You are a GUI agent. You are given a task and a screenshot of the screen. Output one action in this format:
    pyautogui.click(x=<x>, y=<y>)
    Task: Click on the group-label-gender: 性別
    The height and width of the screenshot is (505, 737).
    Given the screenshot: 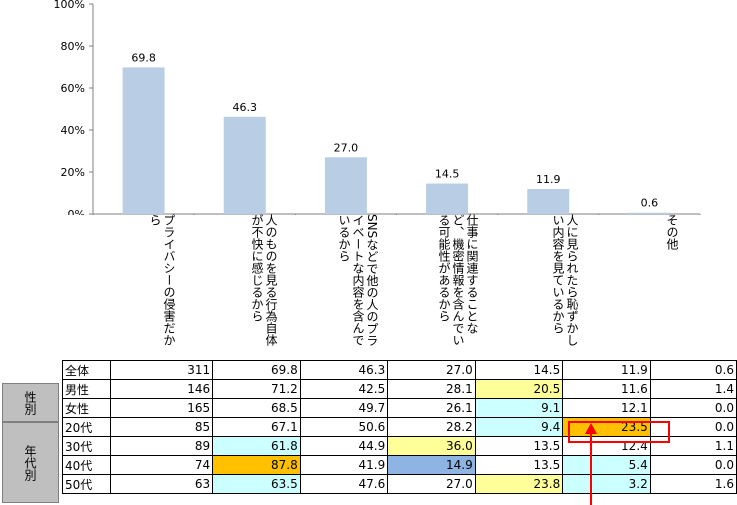 What is the action you would take?
    pyautogui.click(x=30, y=402)
    